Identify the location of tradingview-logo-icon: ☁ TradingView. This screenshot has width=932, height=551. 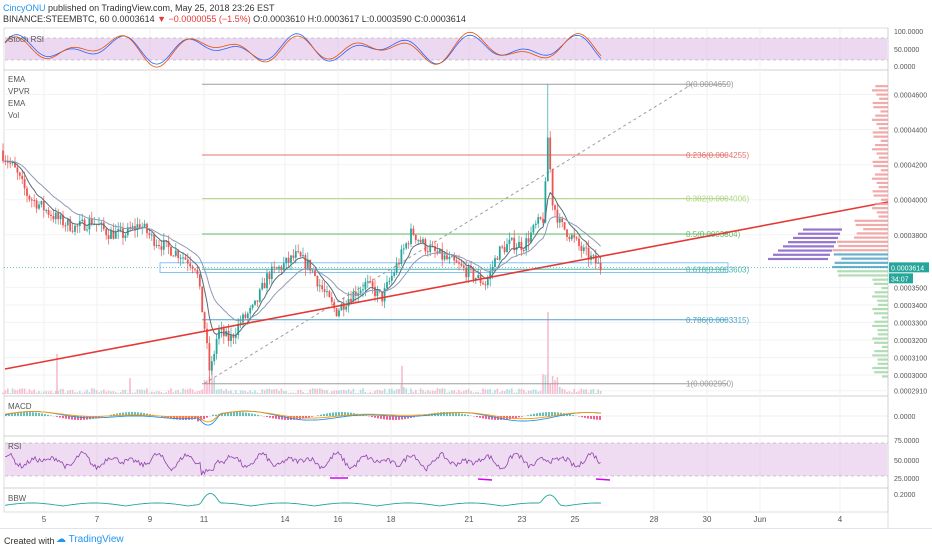
(90, 539).